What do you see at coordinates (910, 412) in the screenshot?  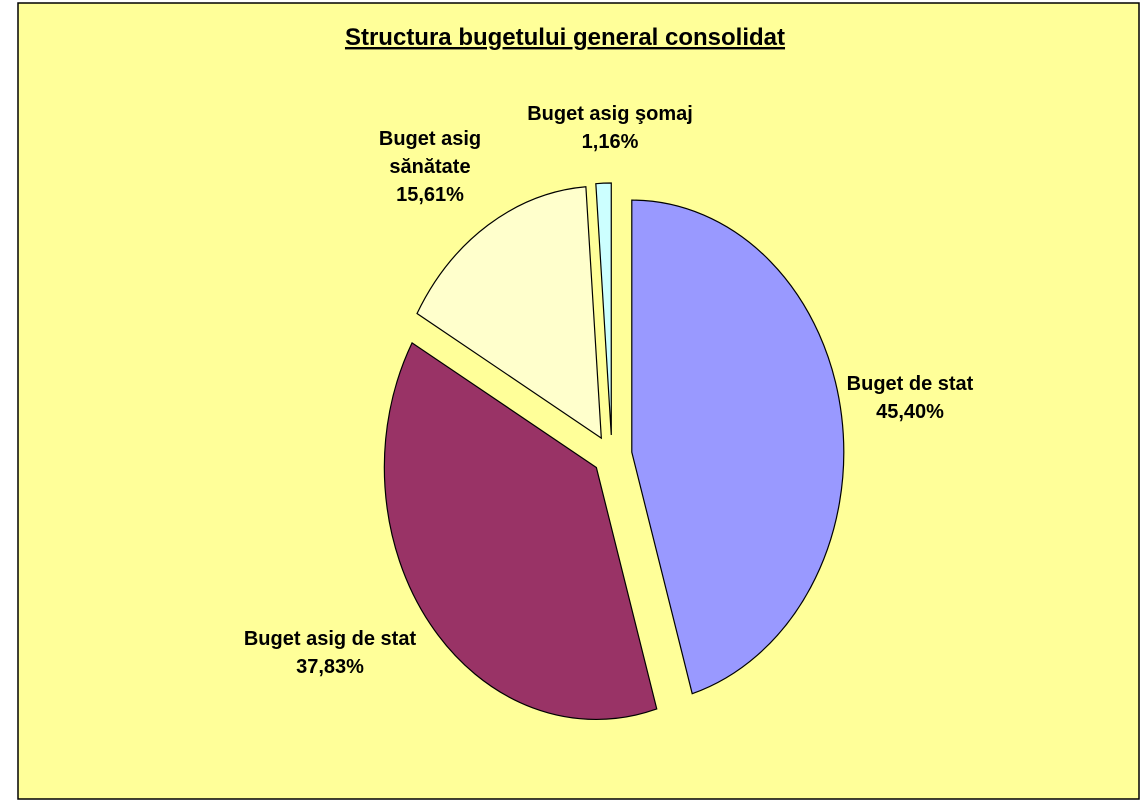 I see `slice-label-value: 45,40%` at bounding box center [910, 412].